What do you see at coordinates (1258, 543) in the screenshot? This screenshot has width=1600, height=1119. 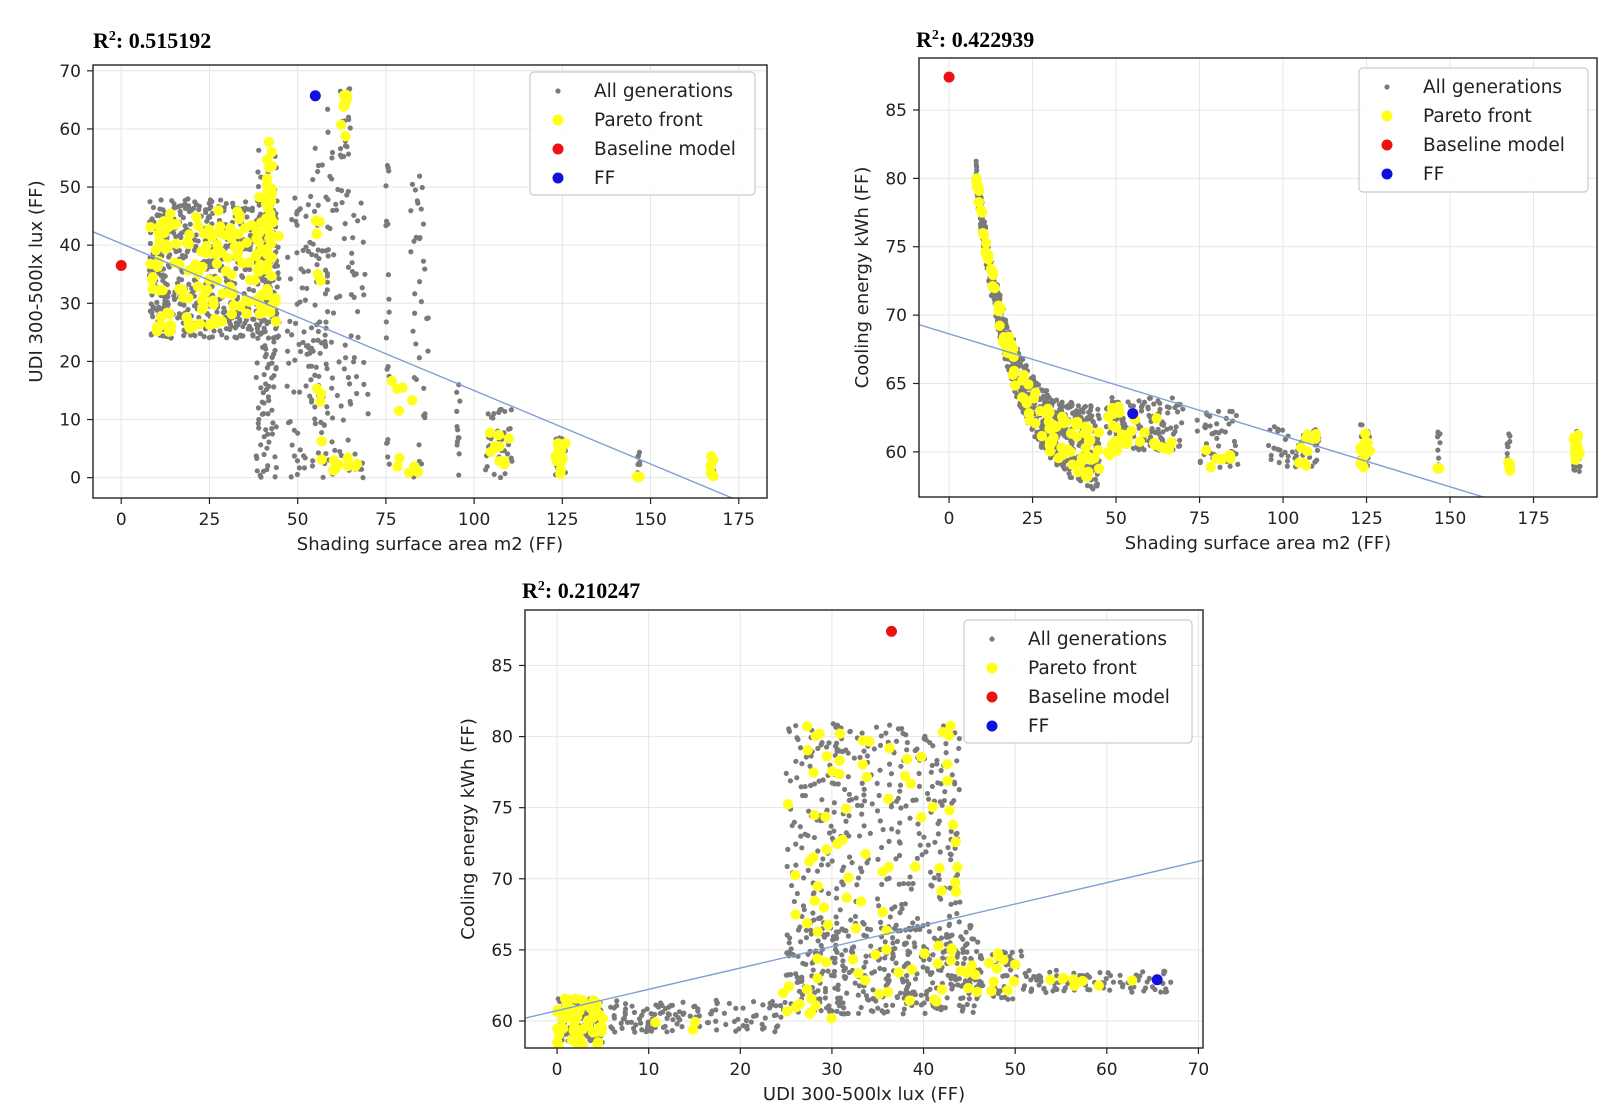 I see `x-axis-label: Shading surface area m2 (FF)` at bounding box center [1258, 543].